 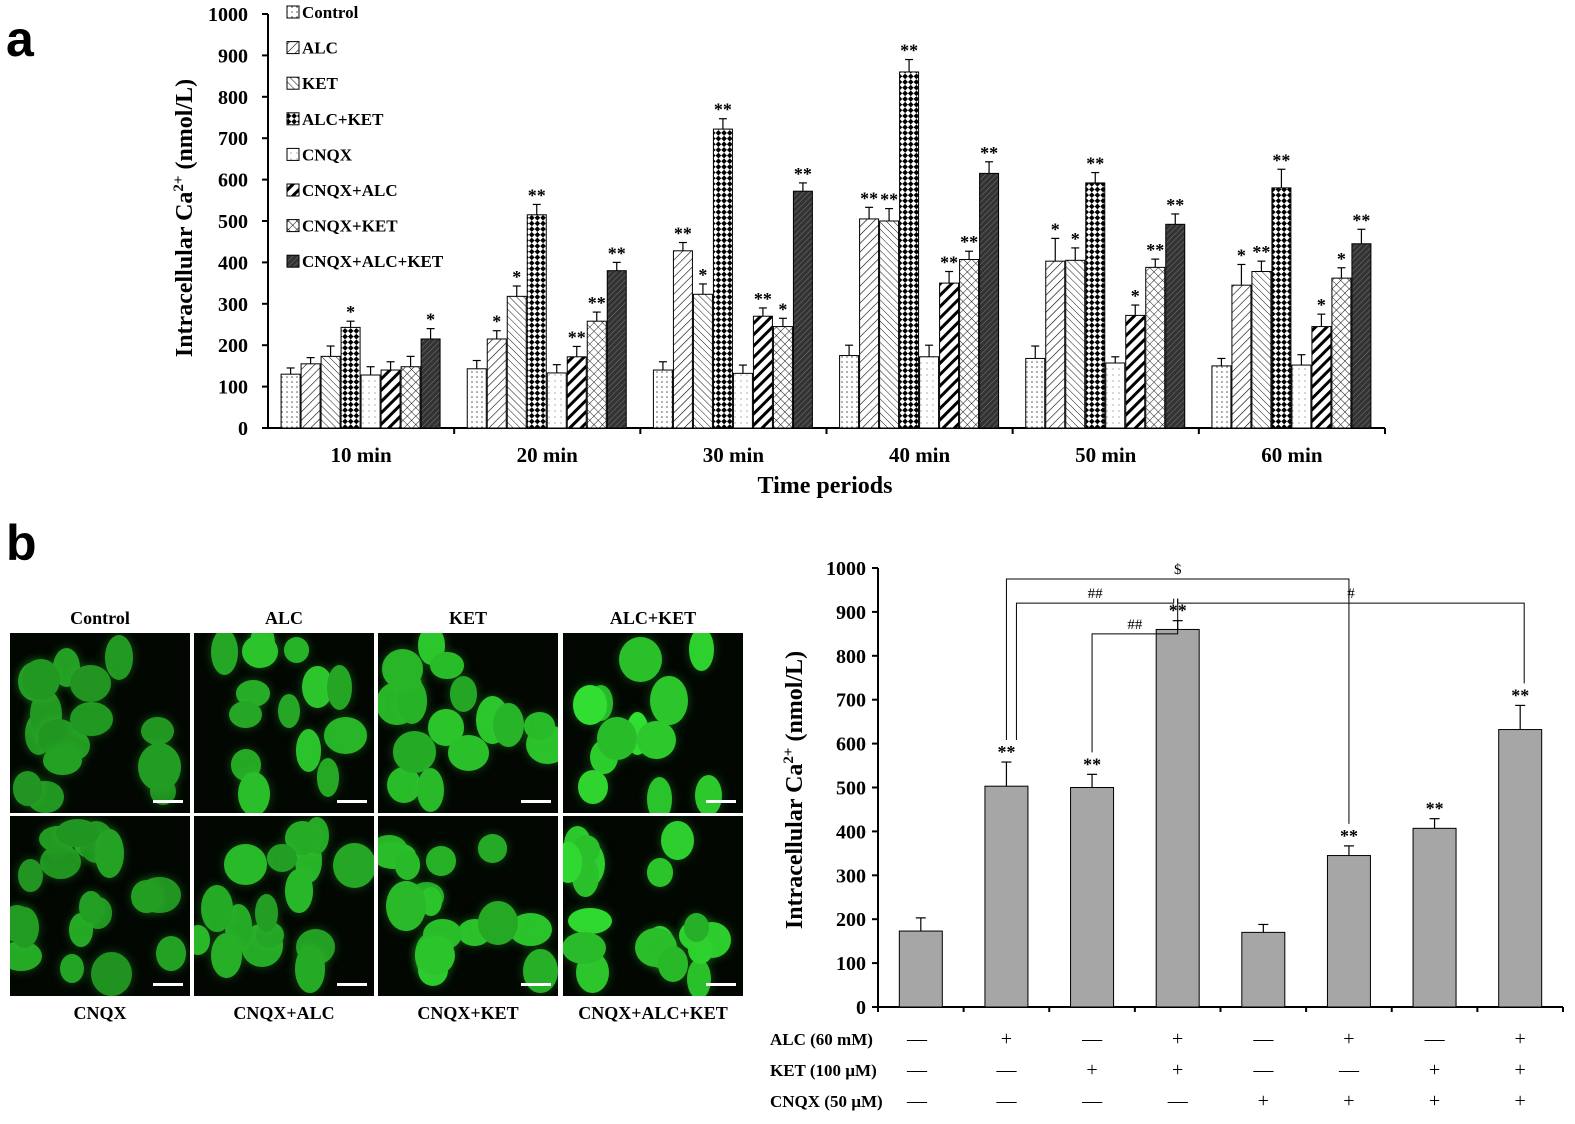 What do you see at coordinates (920, 455) in the screenshot?
I see `chart-a-x-tick-label: 40 min` at bounding box center [920, 455].